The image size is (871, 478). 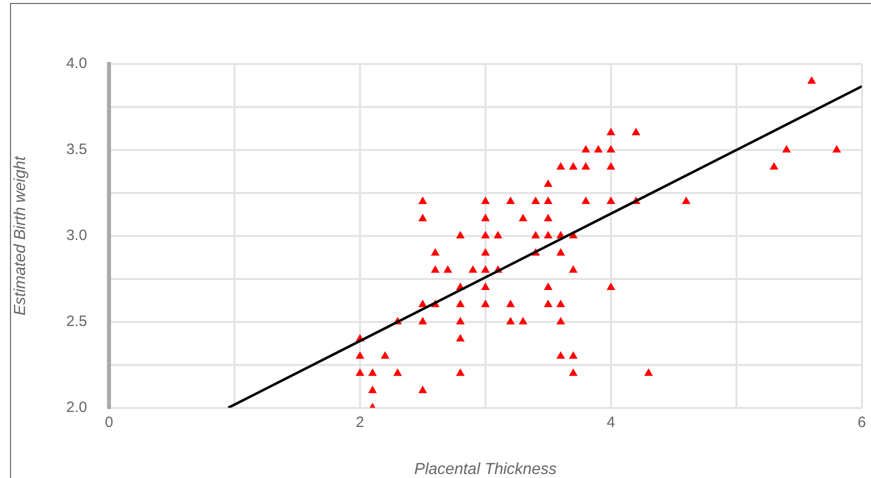 What do you see at coordinates (21, 236) in the screenshot?
I see `y-axis-title: Estimated Birth weight` at bounding box center [21, 236].